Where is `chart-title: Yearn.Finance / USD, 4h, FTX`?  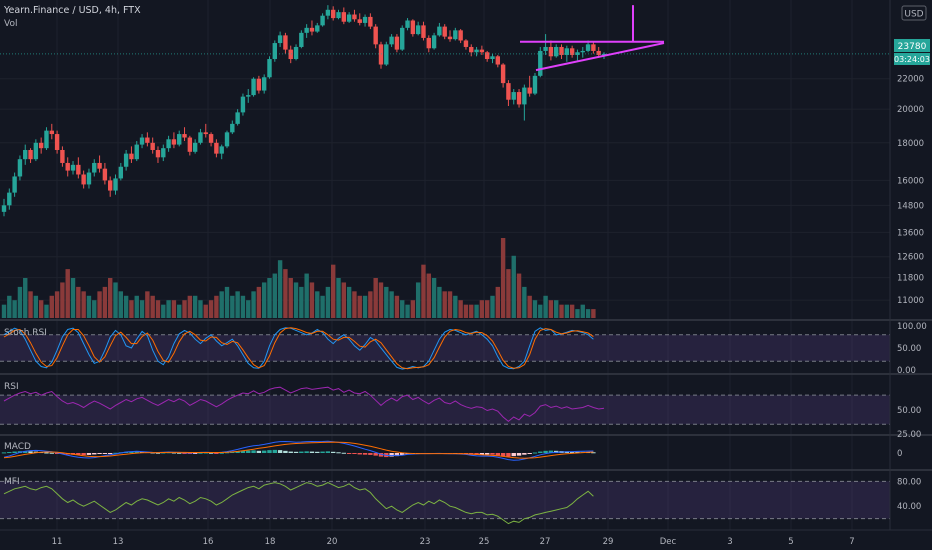 chart-title: Yearn.Finance / USD, 4h, FTX is located at coordinates (72, 10).